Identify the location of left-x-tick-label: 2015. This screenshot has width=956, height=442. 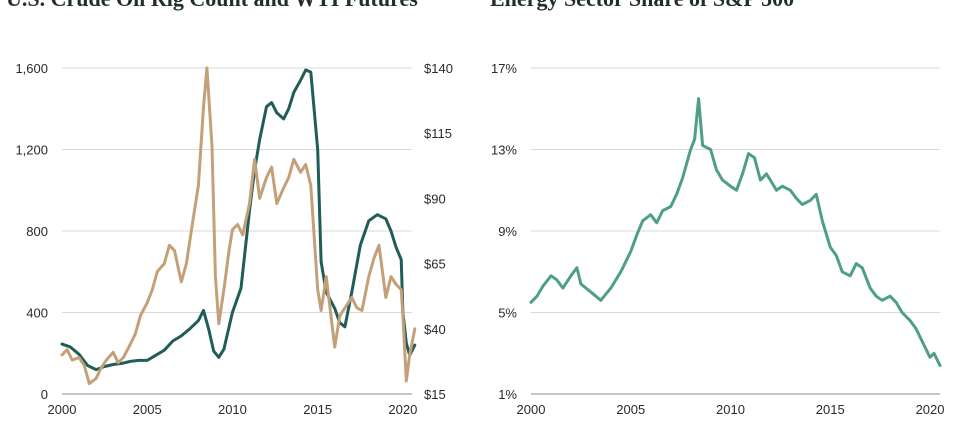
(317, 409).